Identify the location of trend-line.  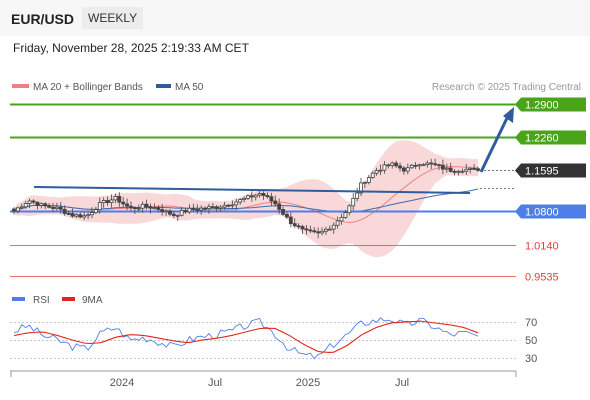
(252, 190).